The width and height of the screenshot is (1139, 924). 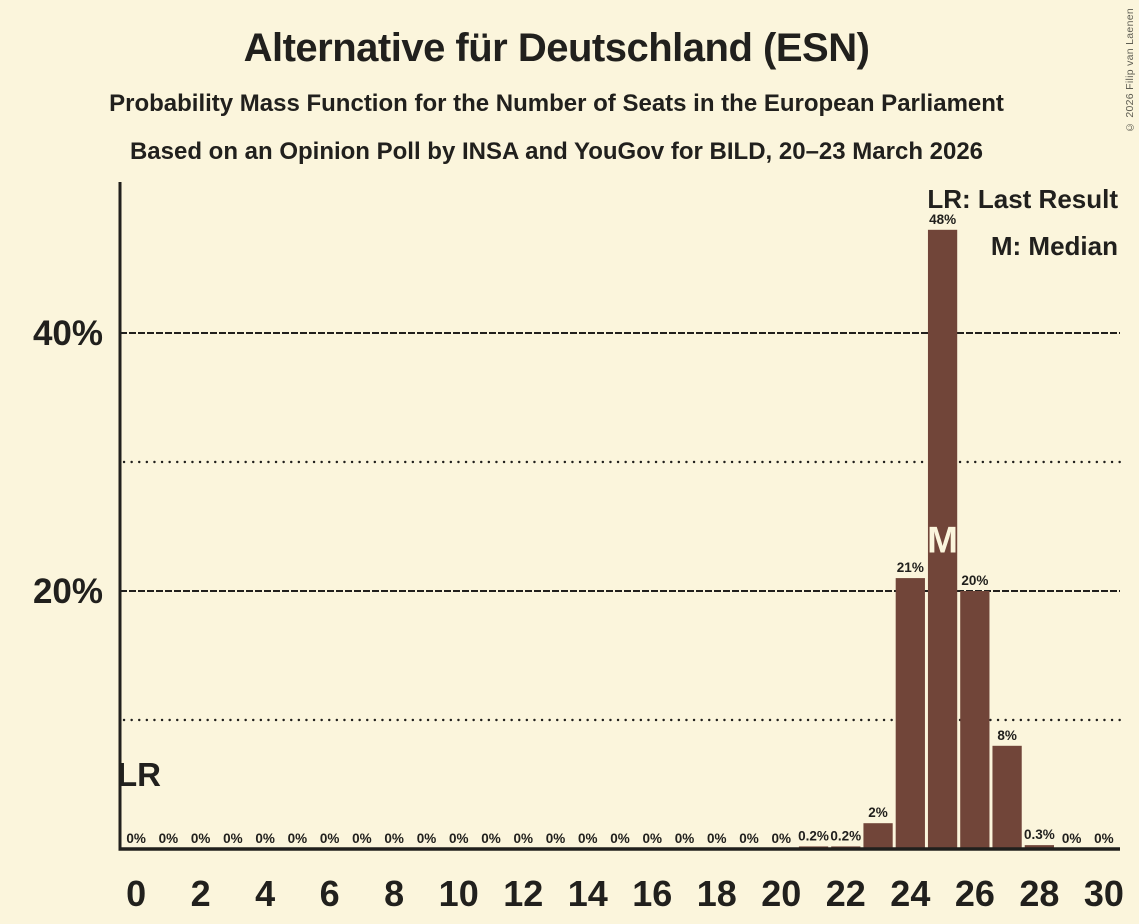 What do you see at coordinates (556, 48) in the screenshot?
I see `page-title: Alternative für Deutschland (ESN)` at bounding box center [556, 48].